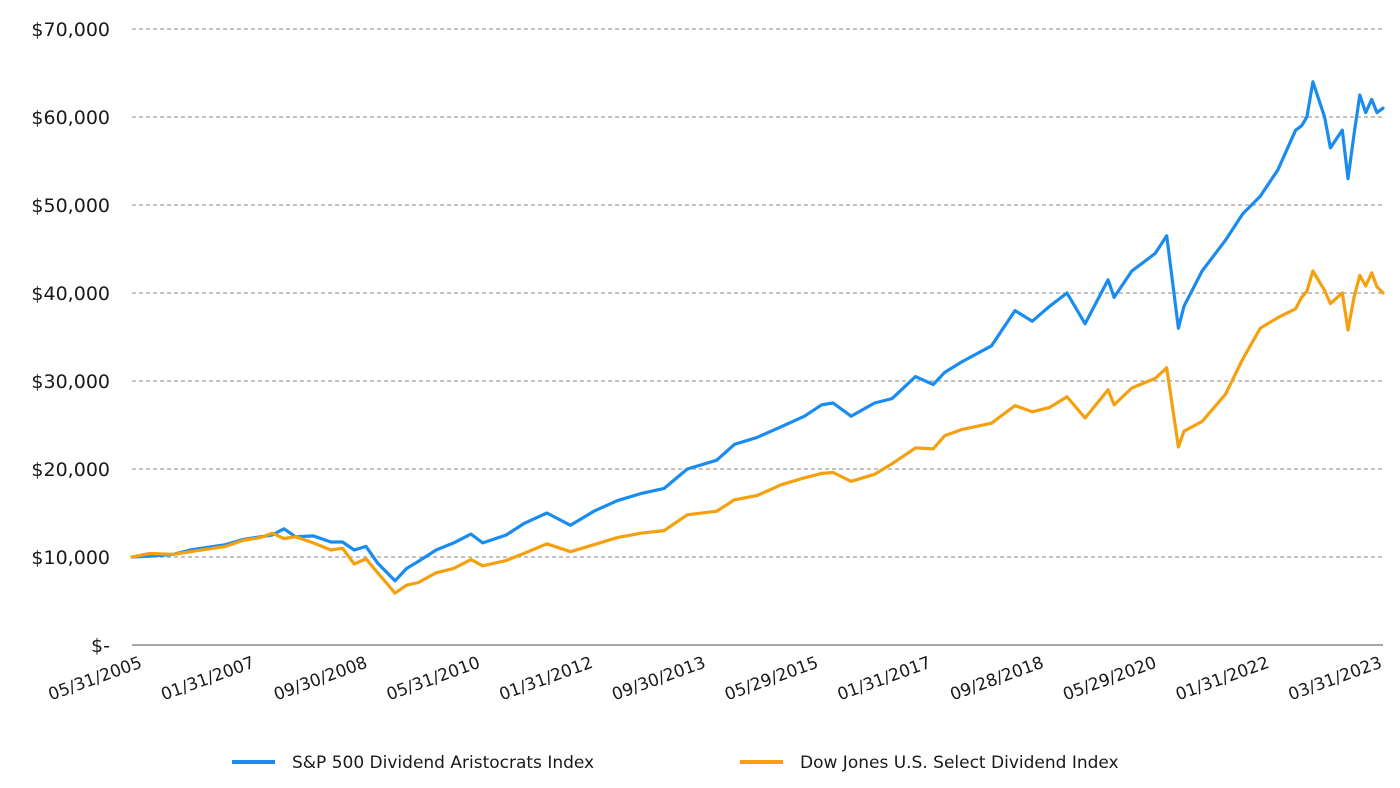 The width and height of the screenshot is (1400, 788). Describe the element at coordinates (70, 30) in the screenshot. I see `y-tick-label: $70,000` at that location.